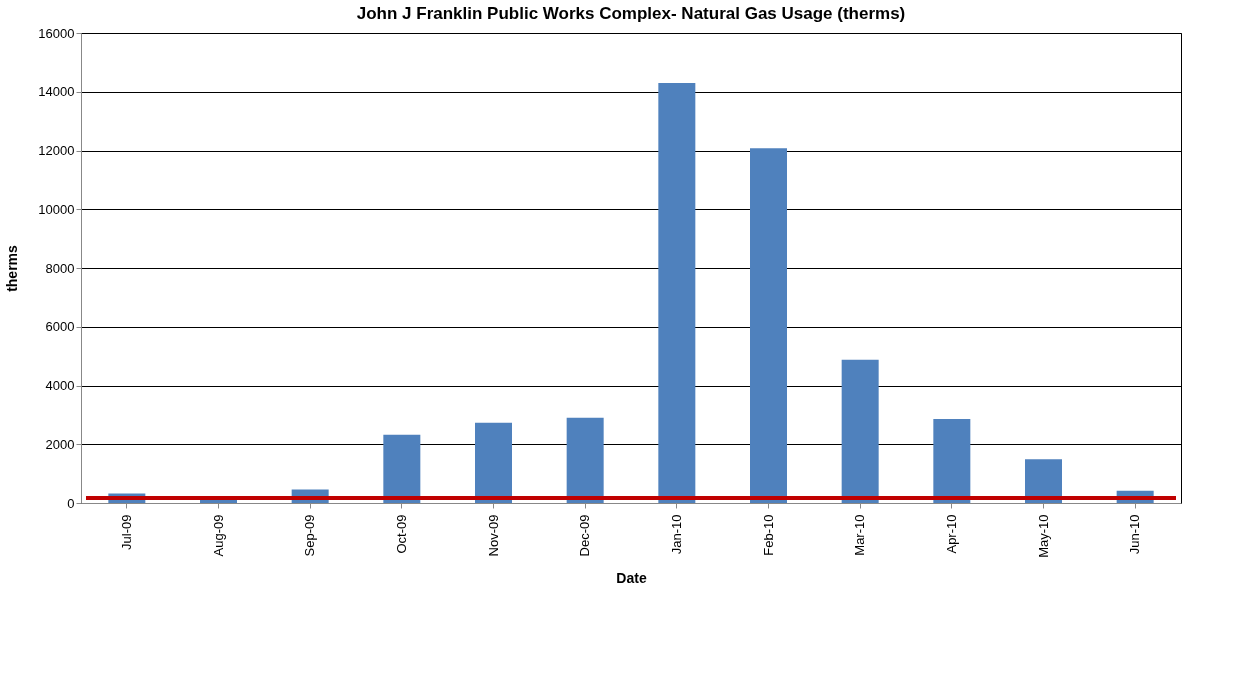 This screenshot has height=683, width=1251. Describe the element at coordinates (126, 532) in the screenshot. I see `x-tick-label: Jul-09` at that location.